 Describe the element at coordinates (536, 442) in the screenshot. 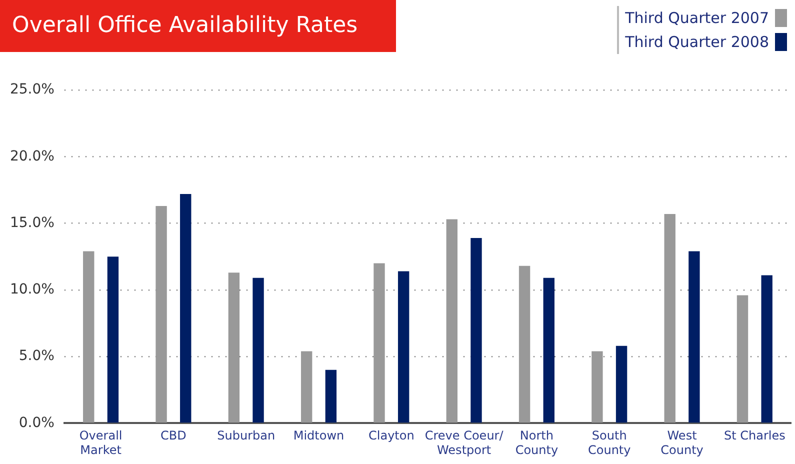

I see `x-tick-label: North County` at that location.